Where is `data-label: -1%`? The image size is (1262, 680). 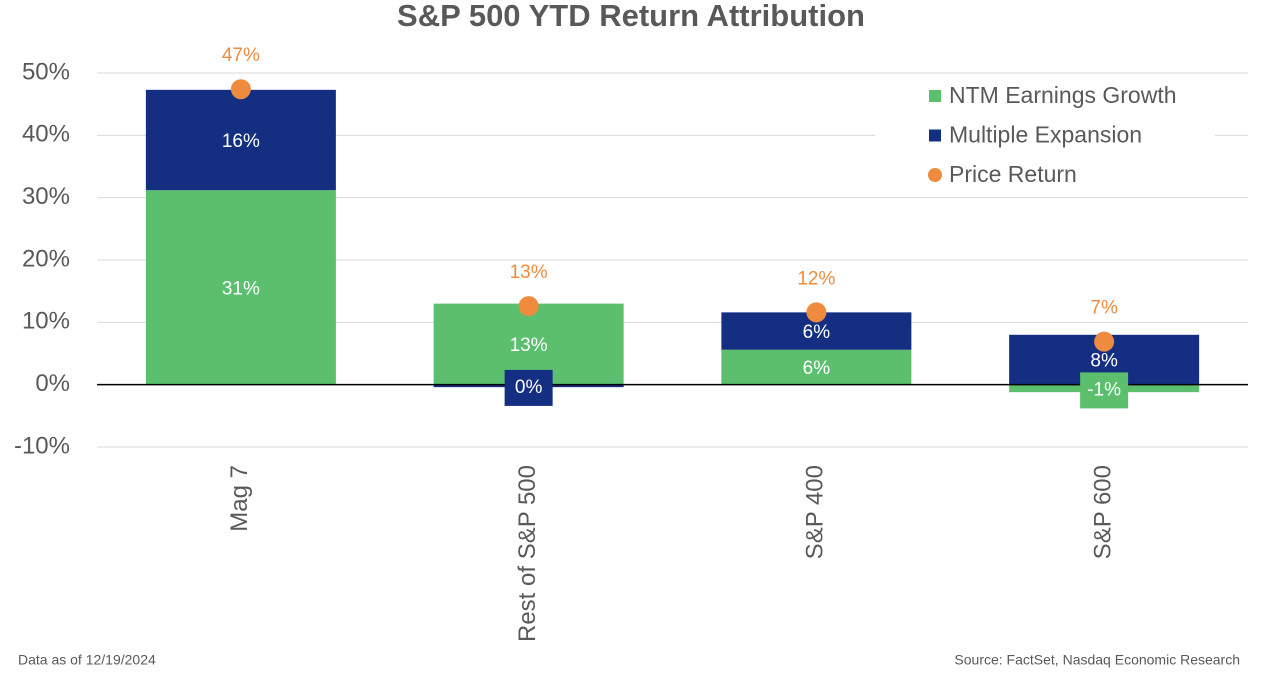
data-label: -1% is located at coordinates (1104, 389).